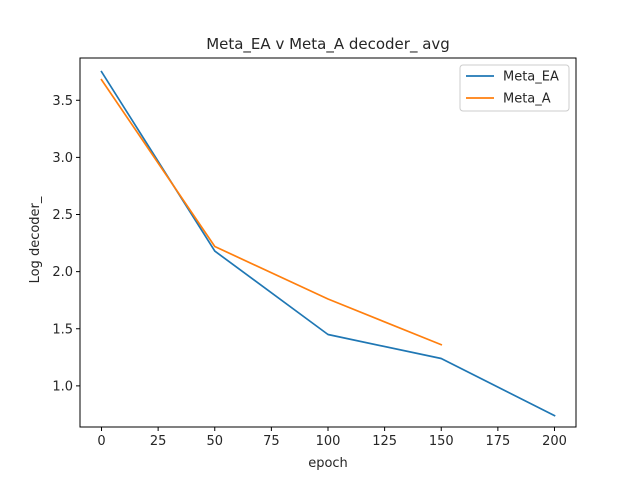 Image resolution: width=640 pixels, height=480 pixels. What do you see at coordinates (62, 158) in the screenshot?
I see `y-tick-label: 3.0` at bounding box center [62, 158].